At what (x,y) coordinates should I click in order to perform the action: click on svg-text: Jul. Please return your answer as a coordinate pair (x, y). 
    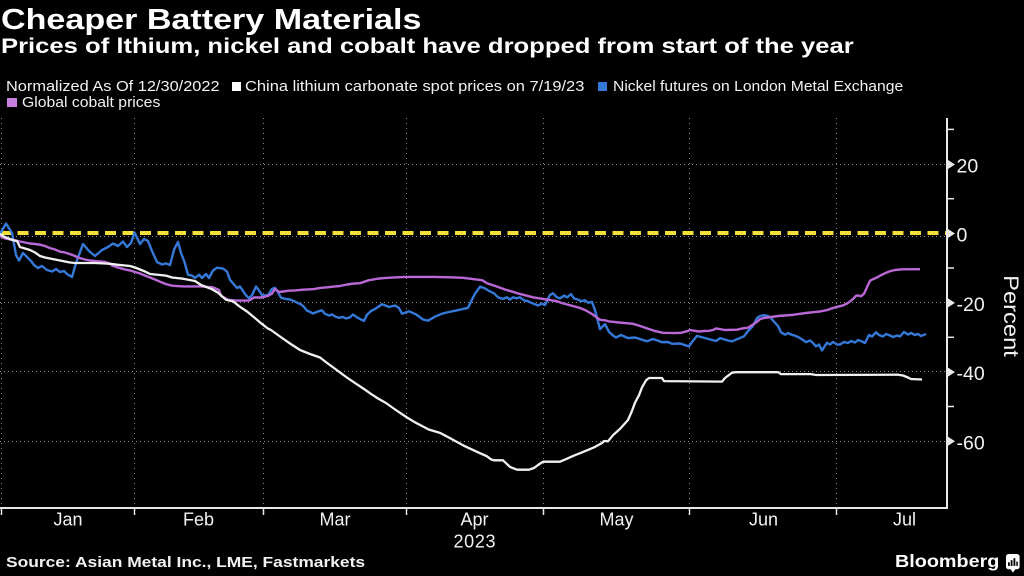
    Looking at the image, I should click on (904, 520).